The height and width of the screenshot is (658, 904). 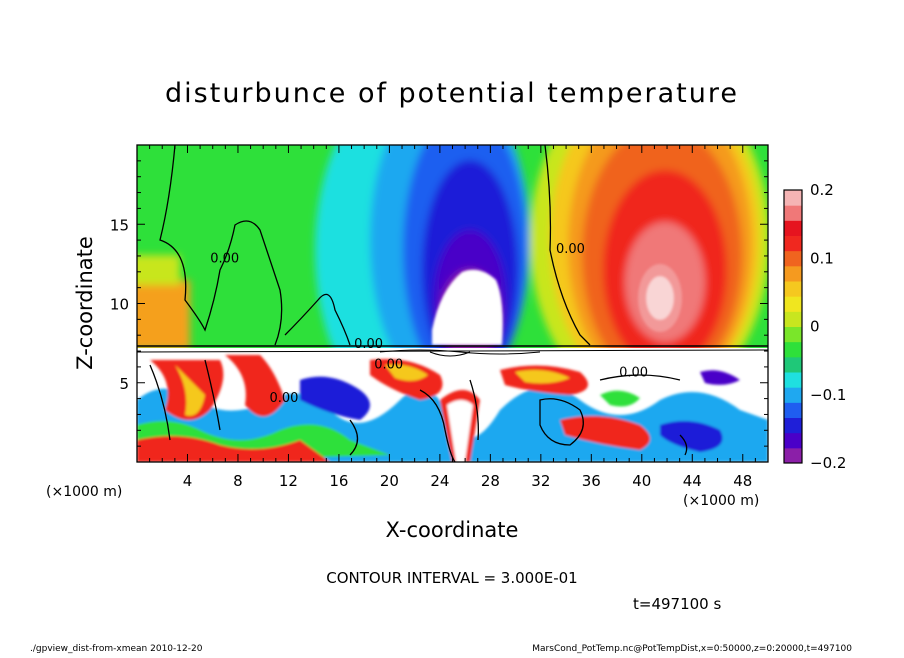 What do you see at coordinates (828, 326) in the screenshot?
I see `colorbar-ticks: 0.2 0.1 0 −0.1 −0.2` at bounding box center [828, 326].